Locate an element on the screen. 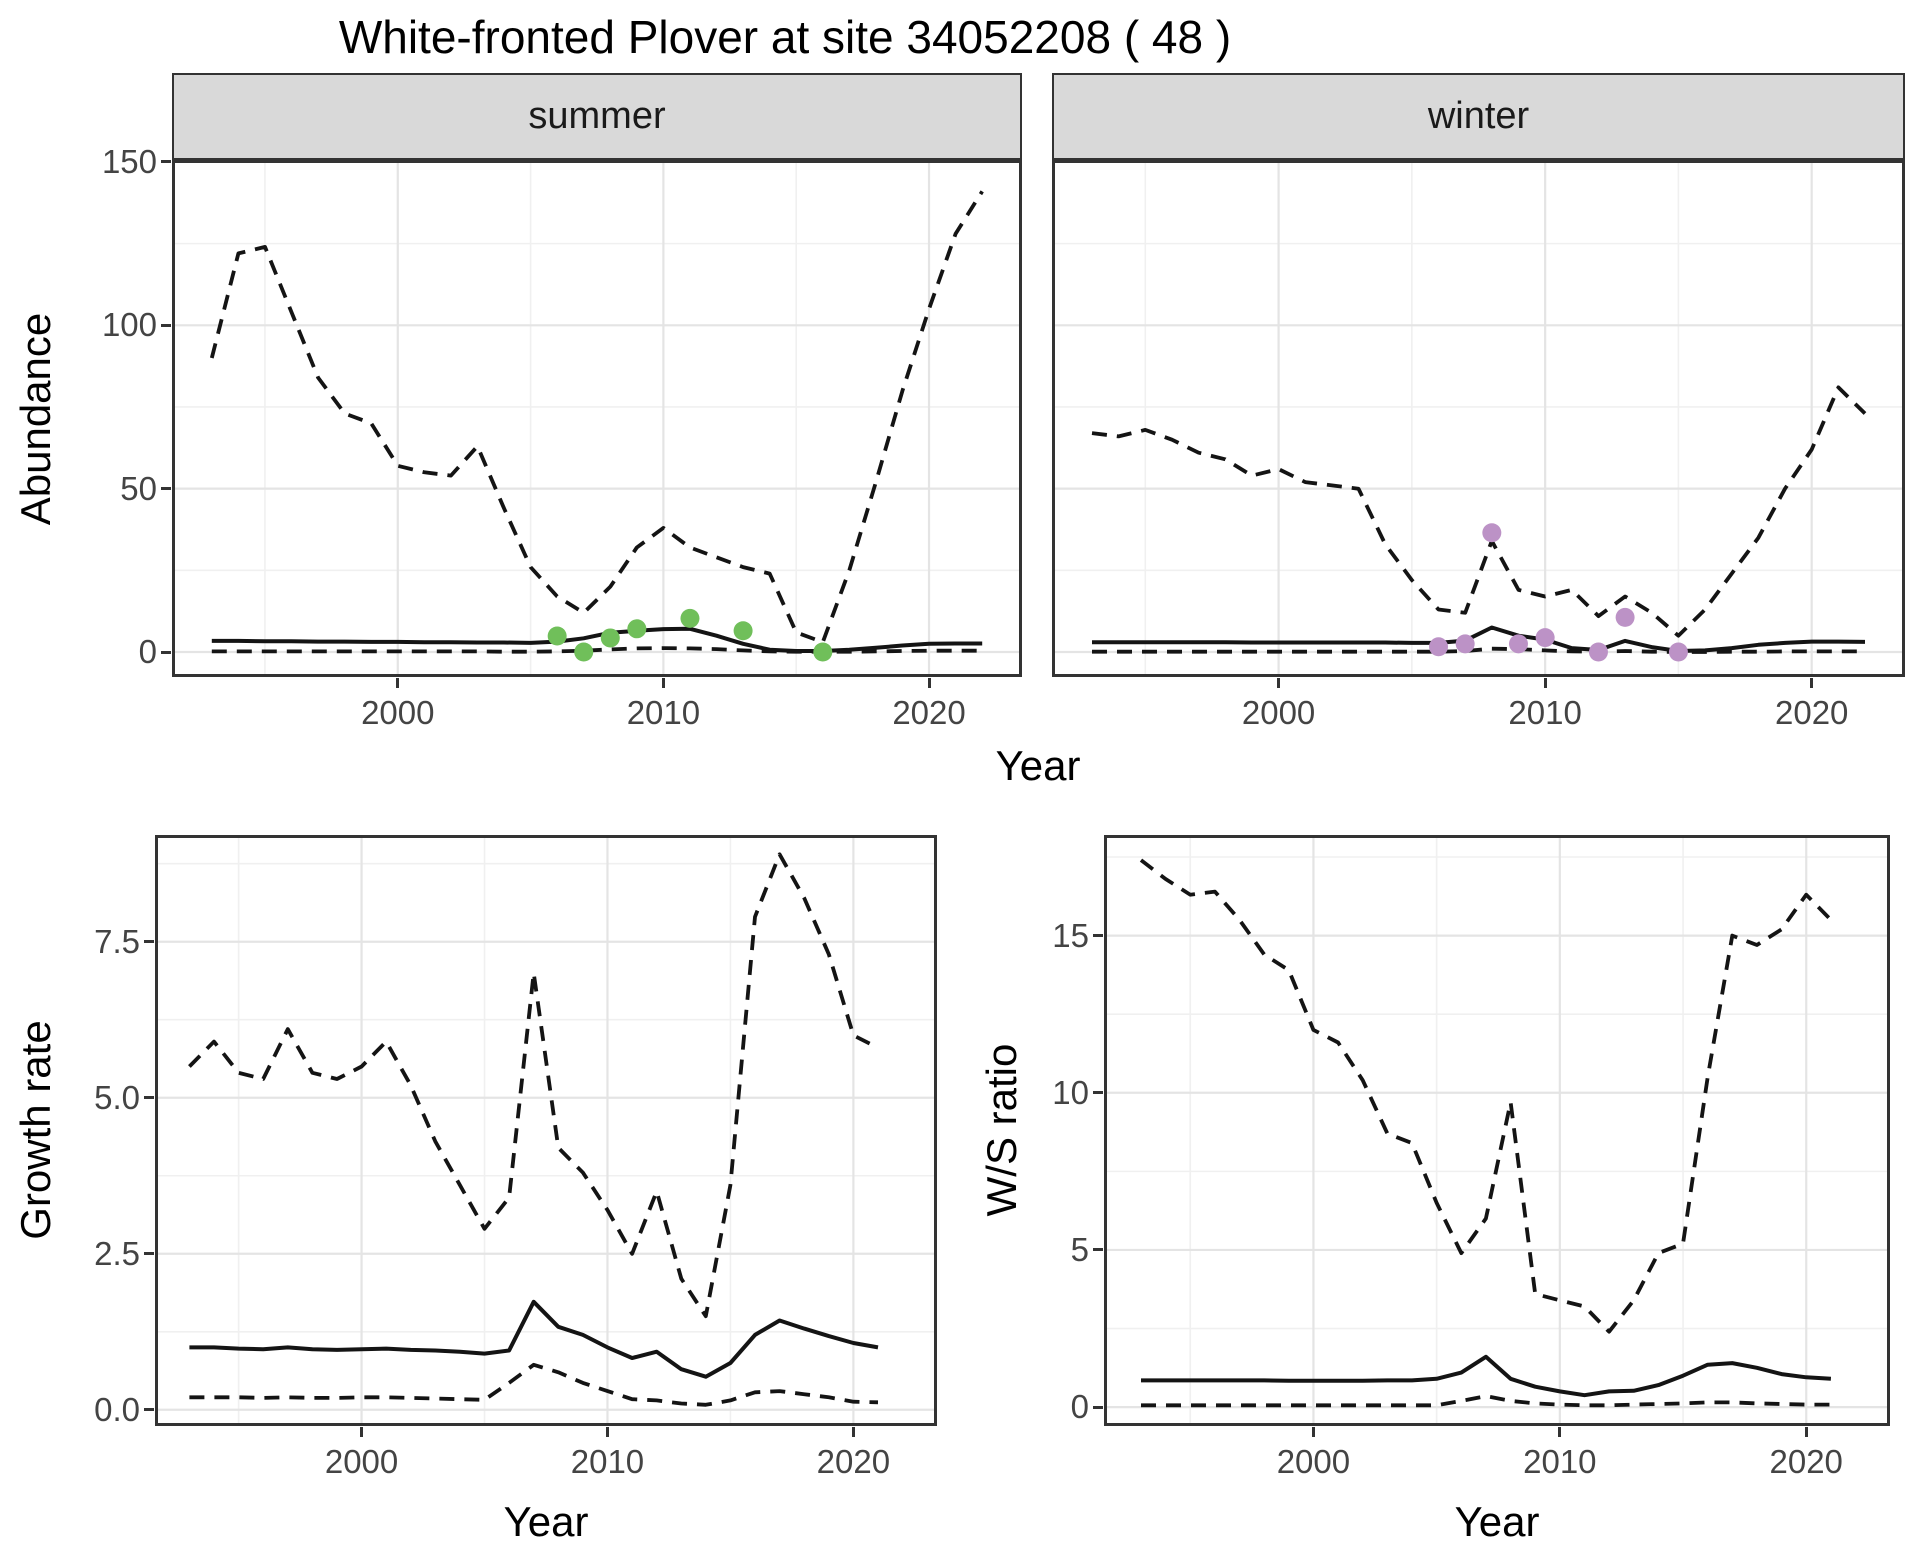 Image resolution: width=1920 pixels, height=1560 pixels. ws-ratio-estimate-line is located at coordinates (1486, 1376).